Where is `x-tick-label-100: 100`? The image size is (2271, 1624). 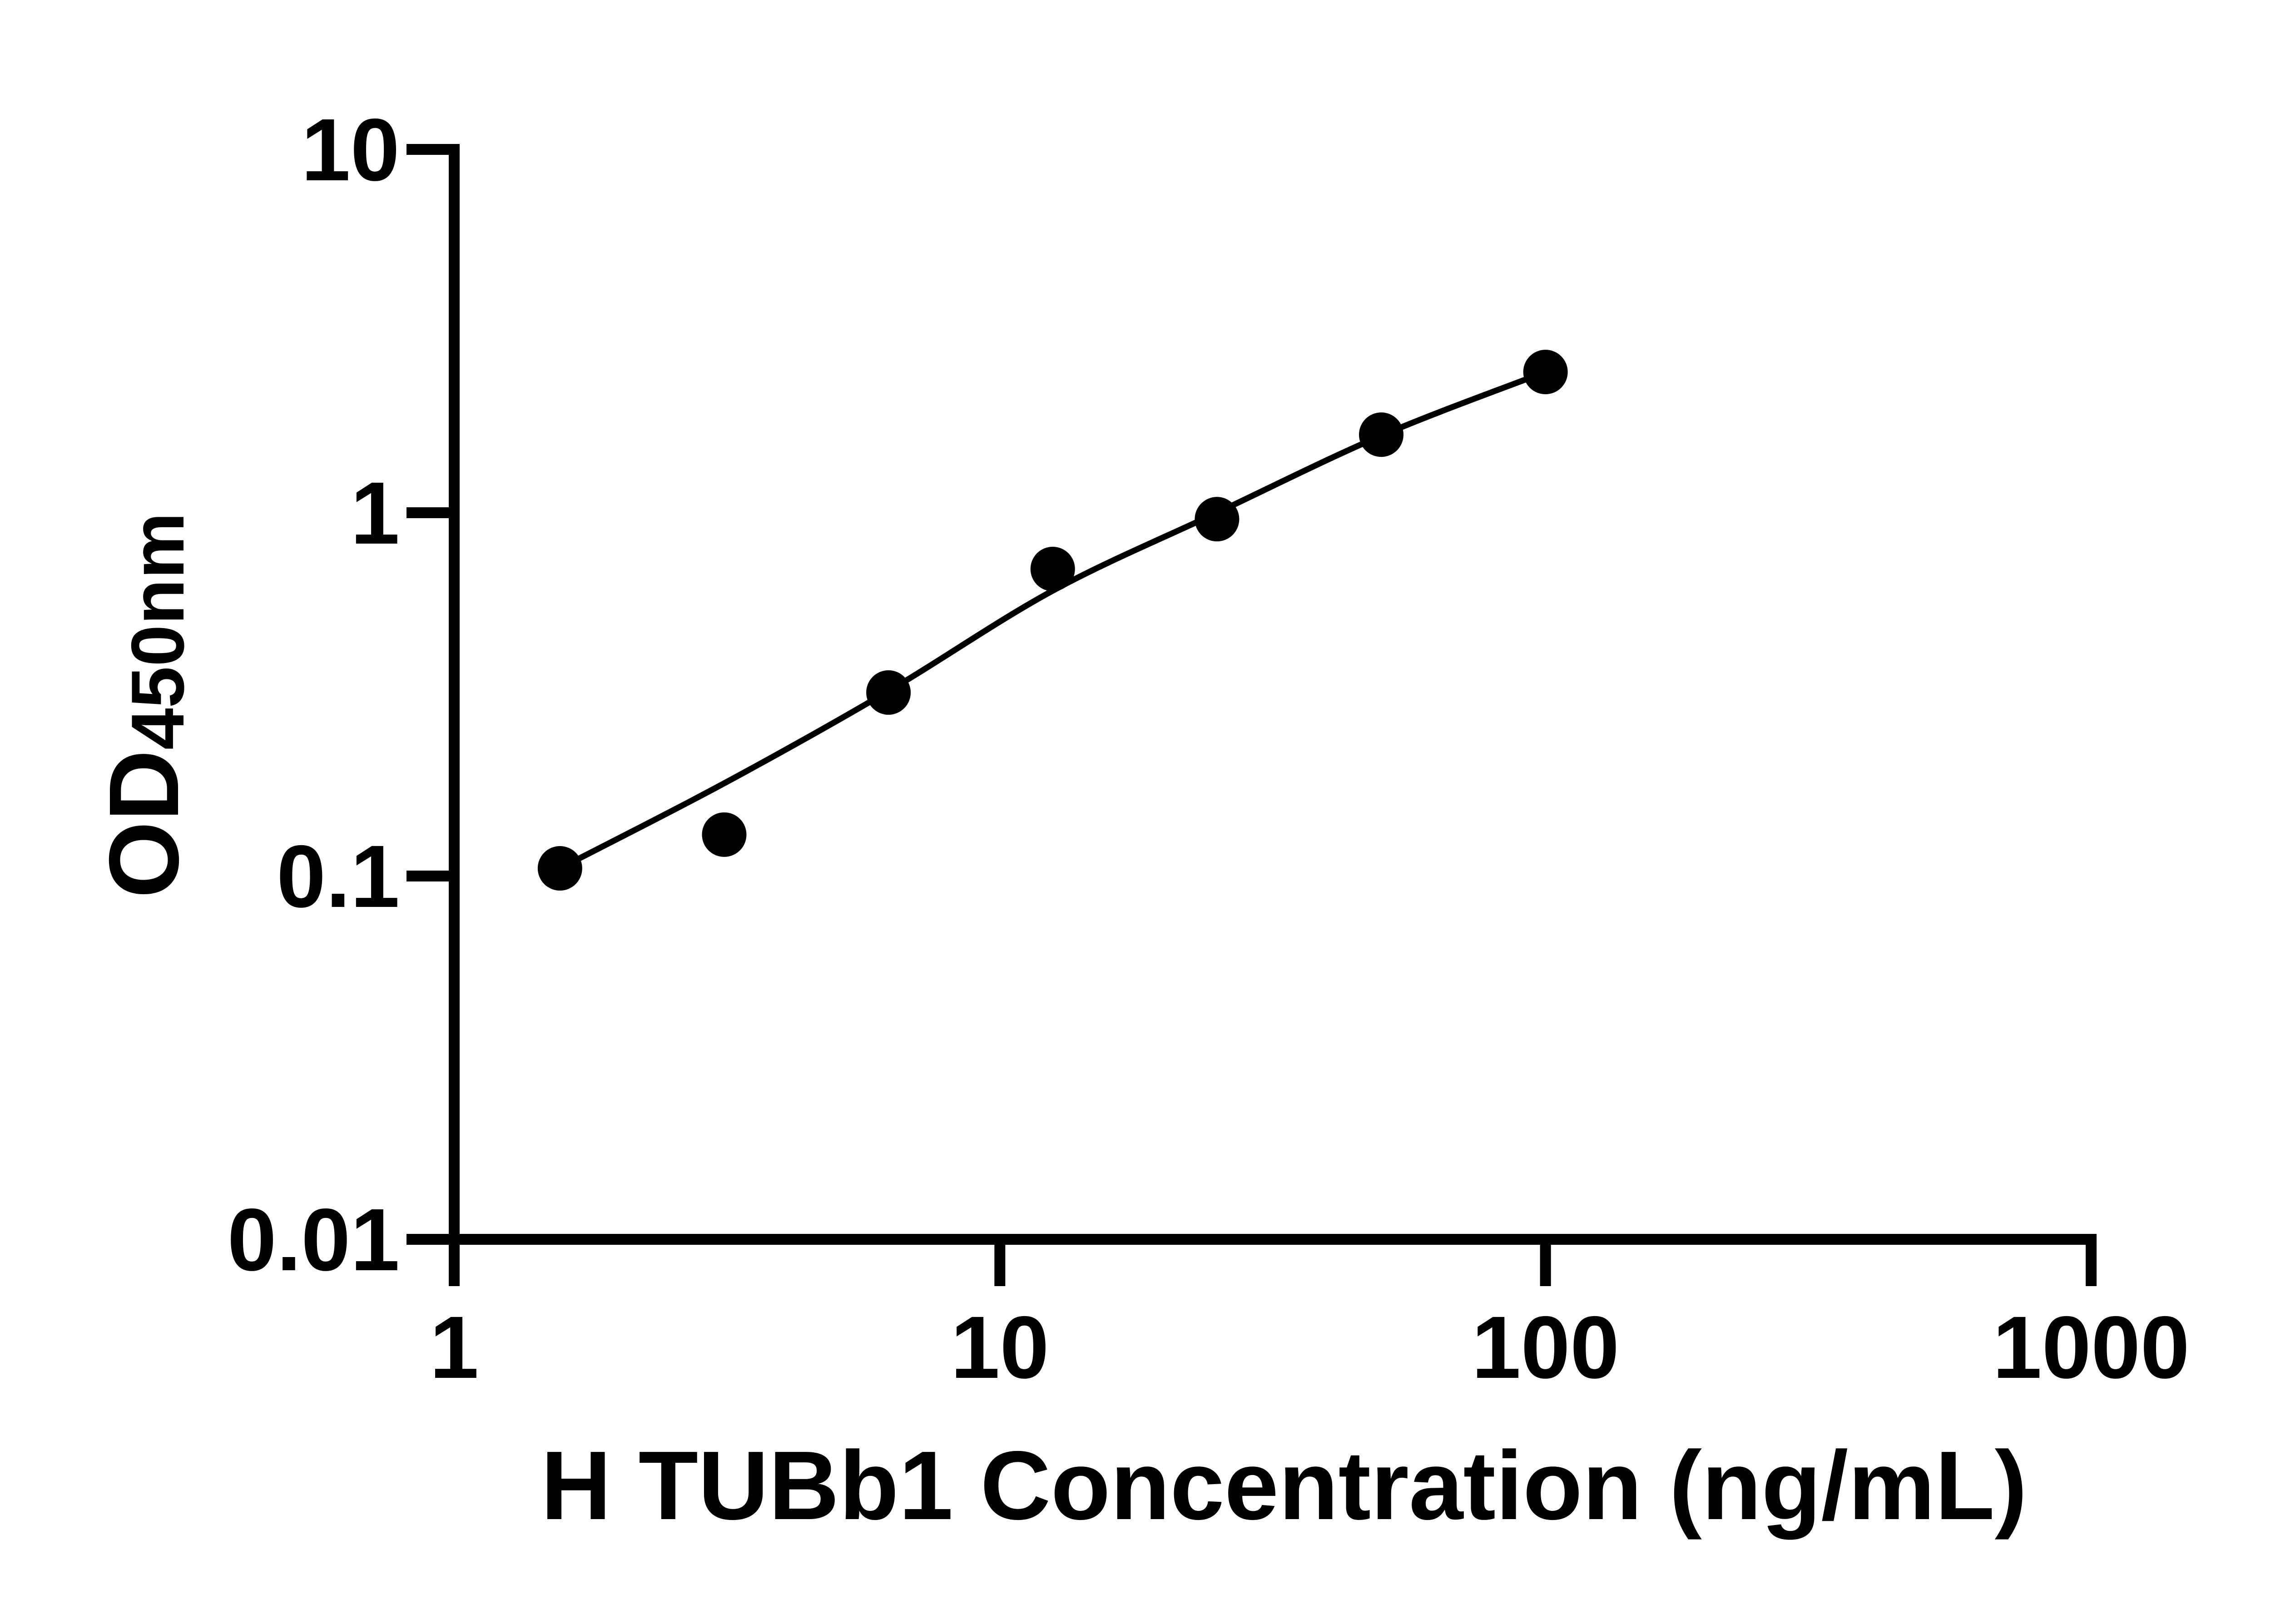 x-tick-label-100: 100 is located at coordinates (1545, 1347).